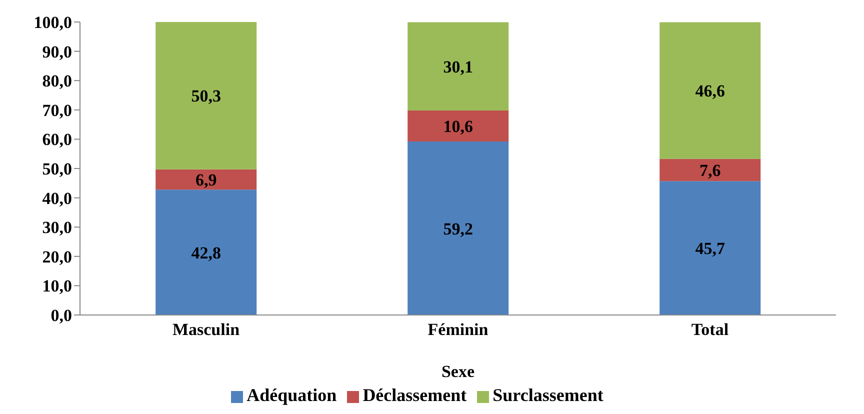 The width and height of the screenshot is (864, 414). What do you see at coordinates (61, 316) in the screenshot?
I see `y-tick-label: 0,0` at bounding box center [61, 316].